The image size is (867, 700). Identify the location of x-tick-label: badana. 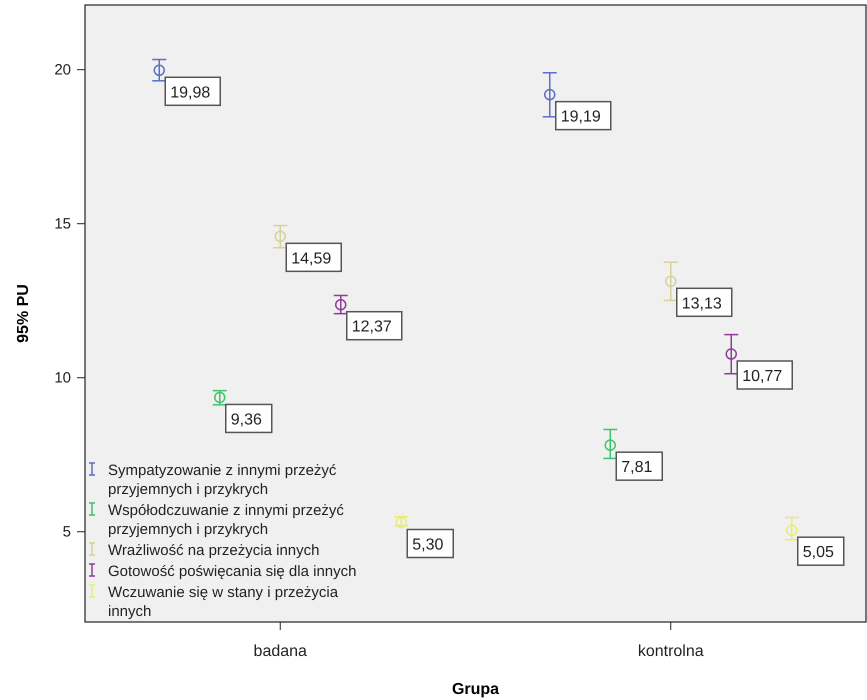
(281, 651).